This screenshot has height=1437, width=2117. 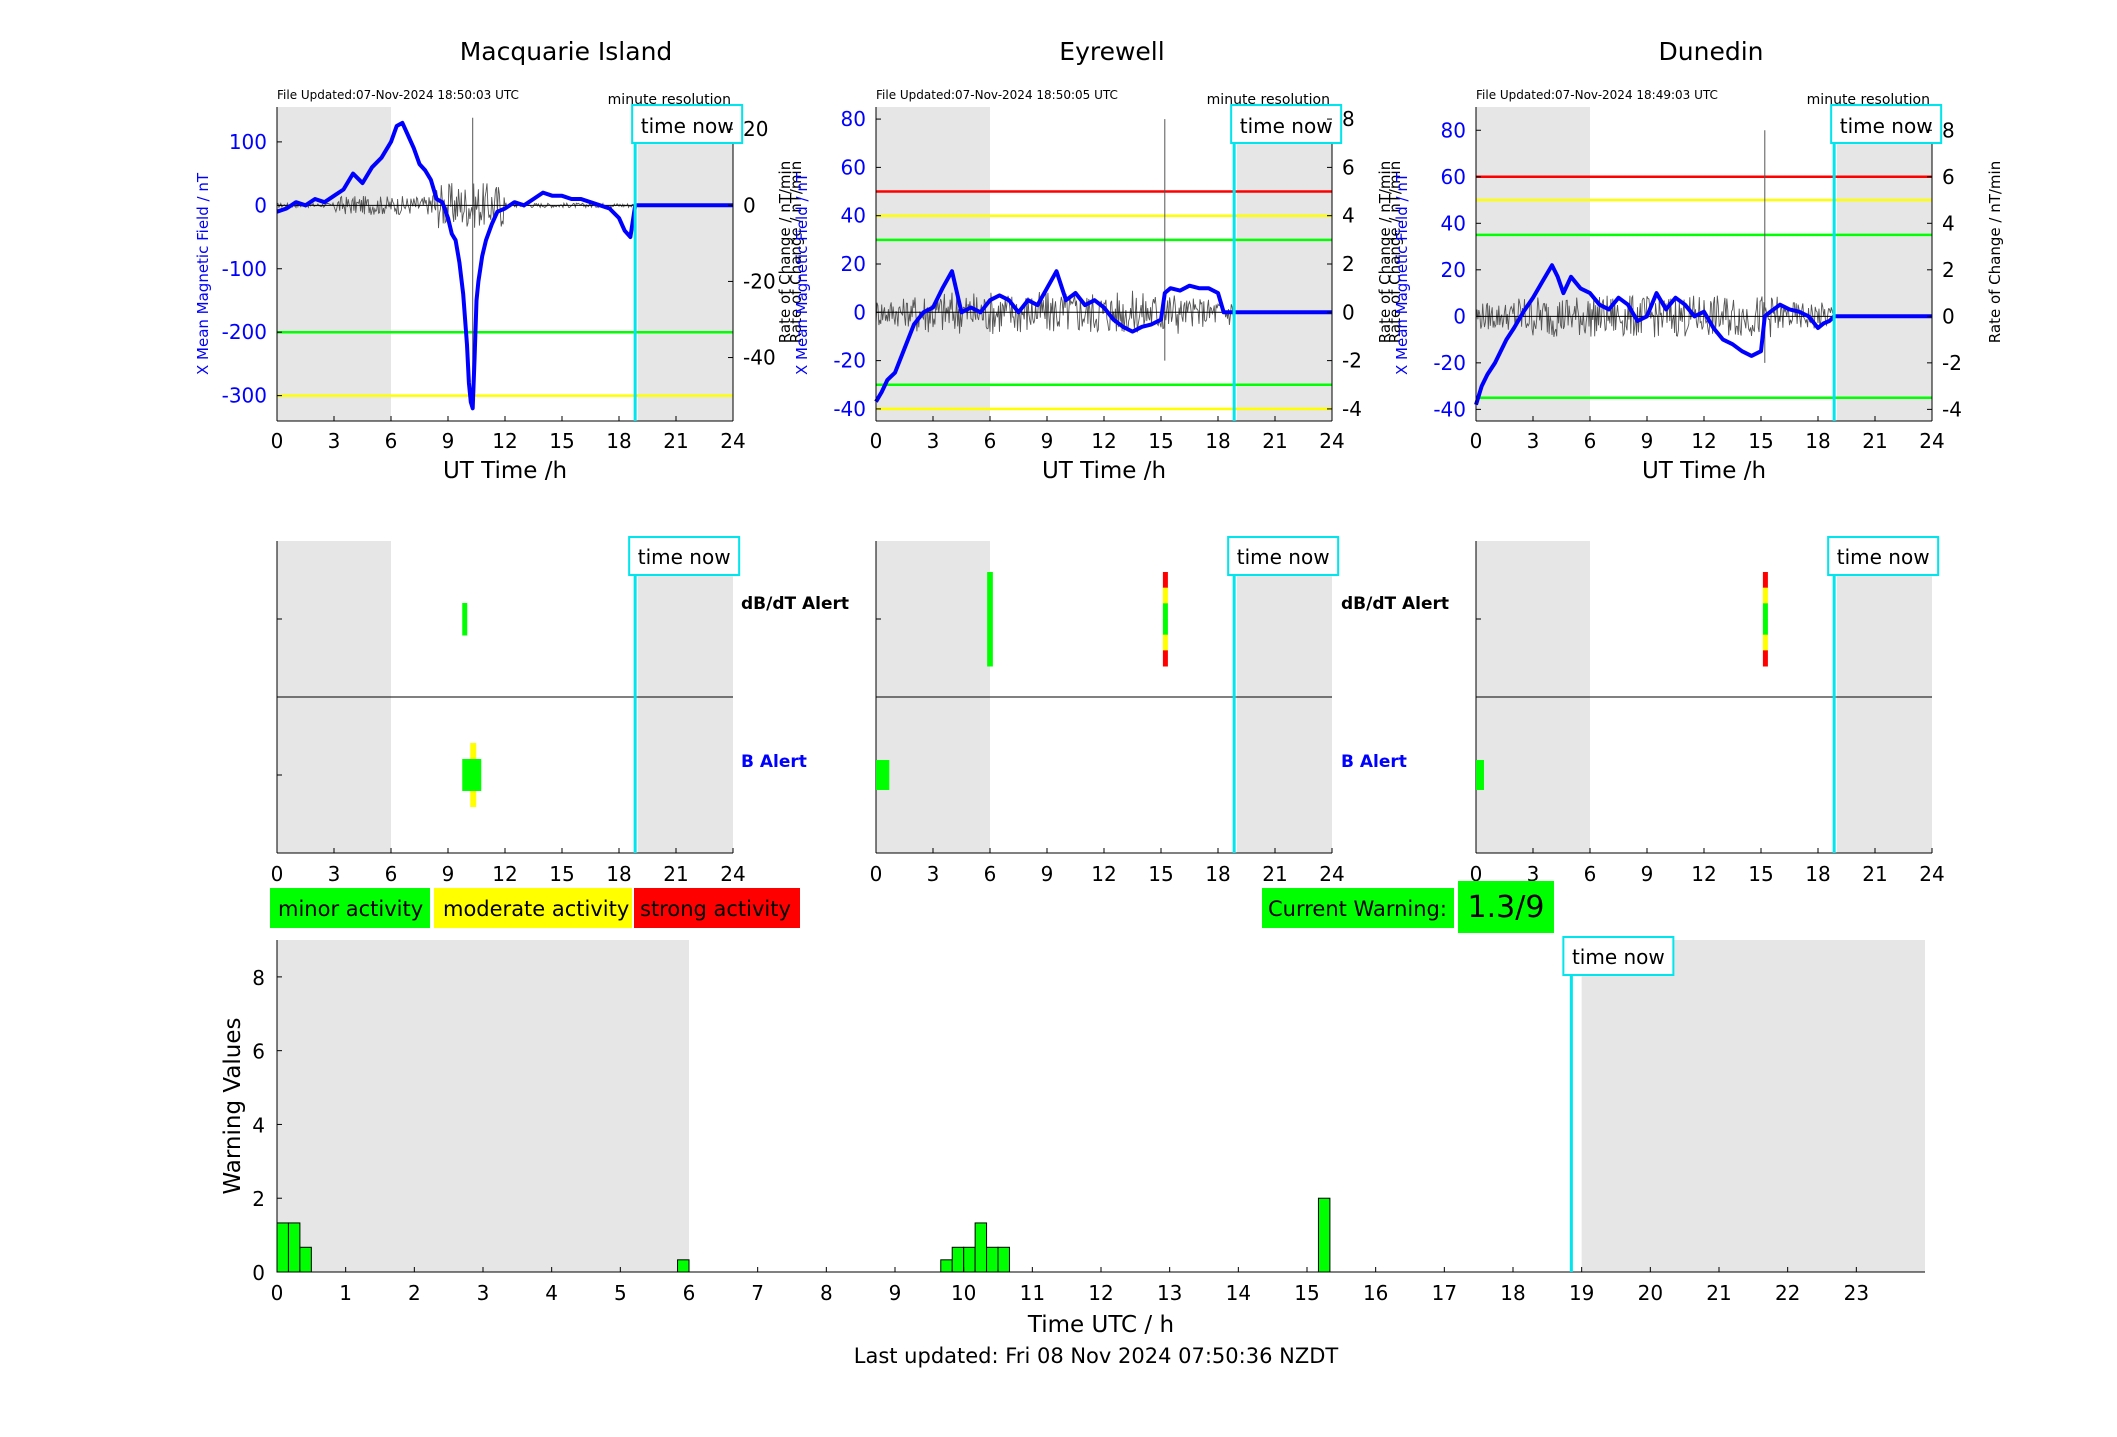 I want to click on x-axis-label: Time UTC / h, so click(x=1100, y=1325).